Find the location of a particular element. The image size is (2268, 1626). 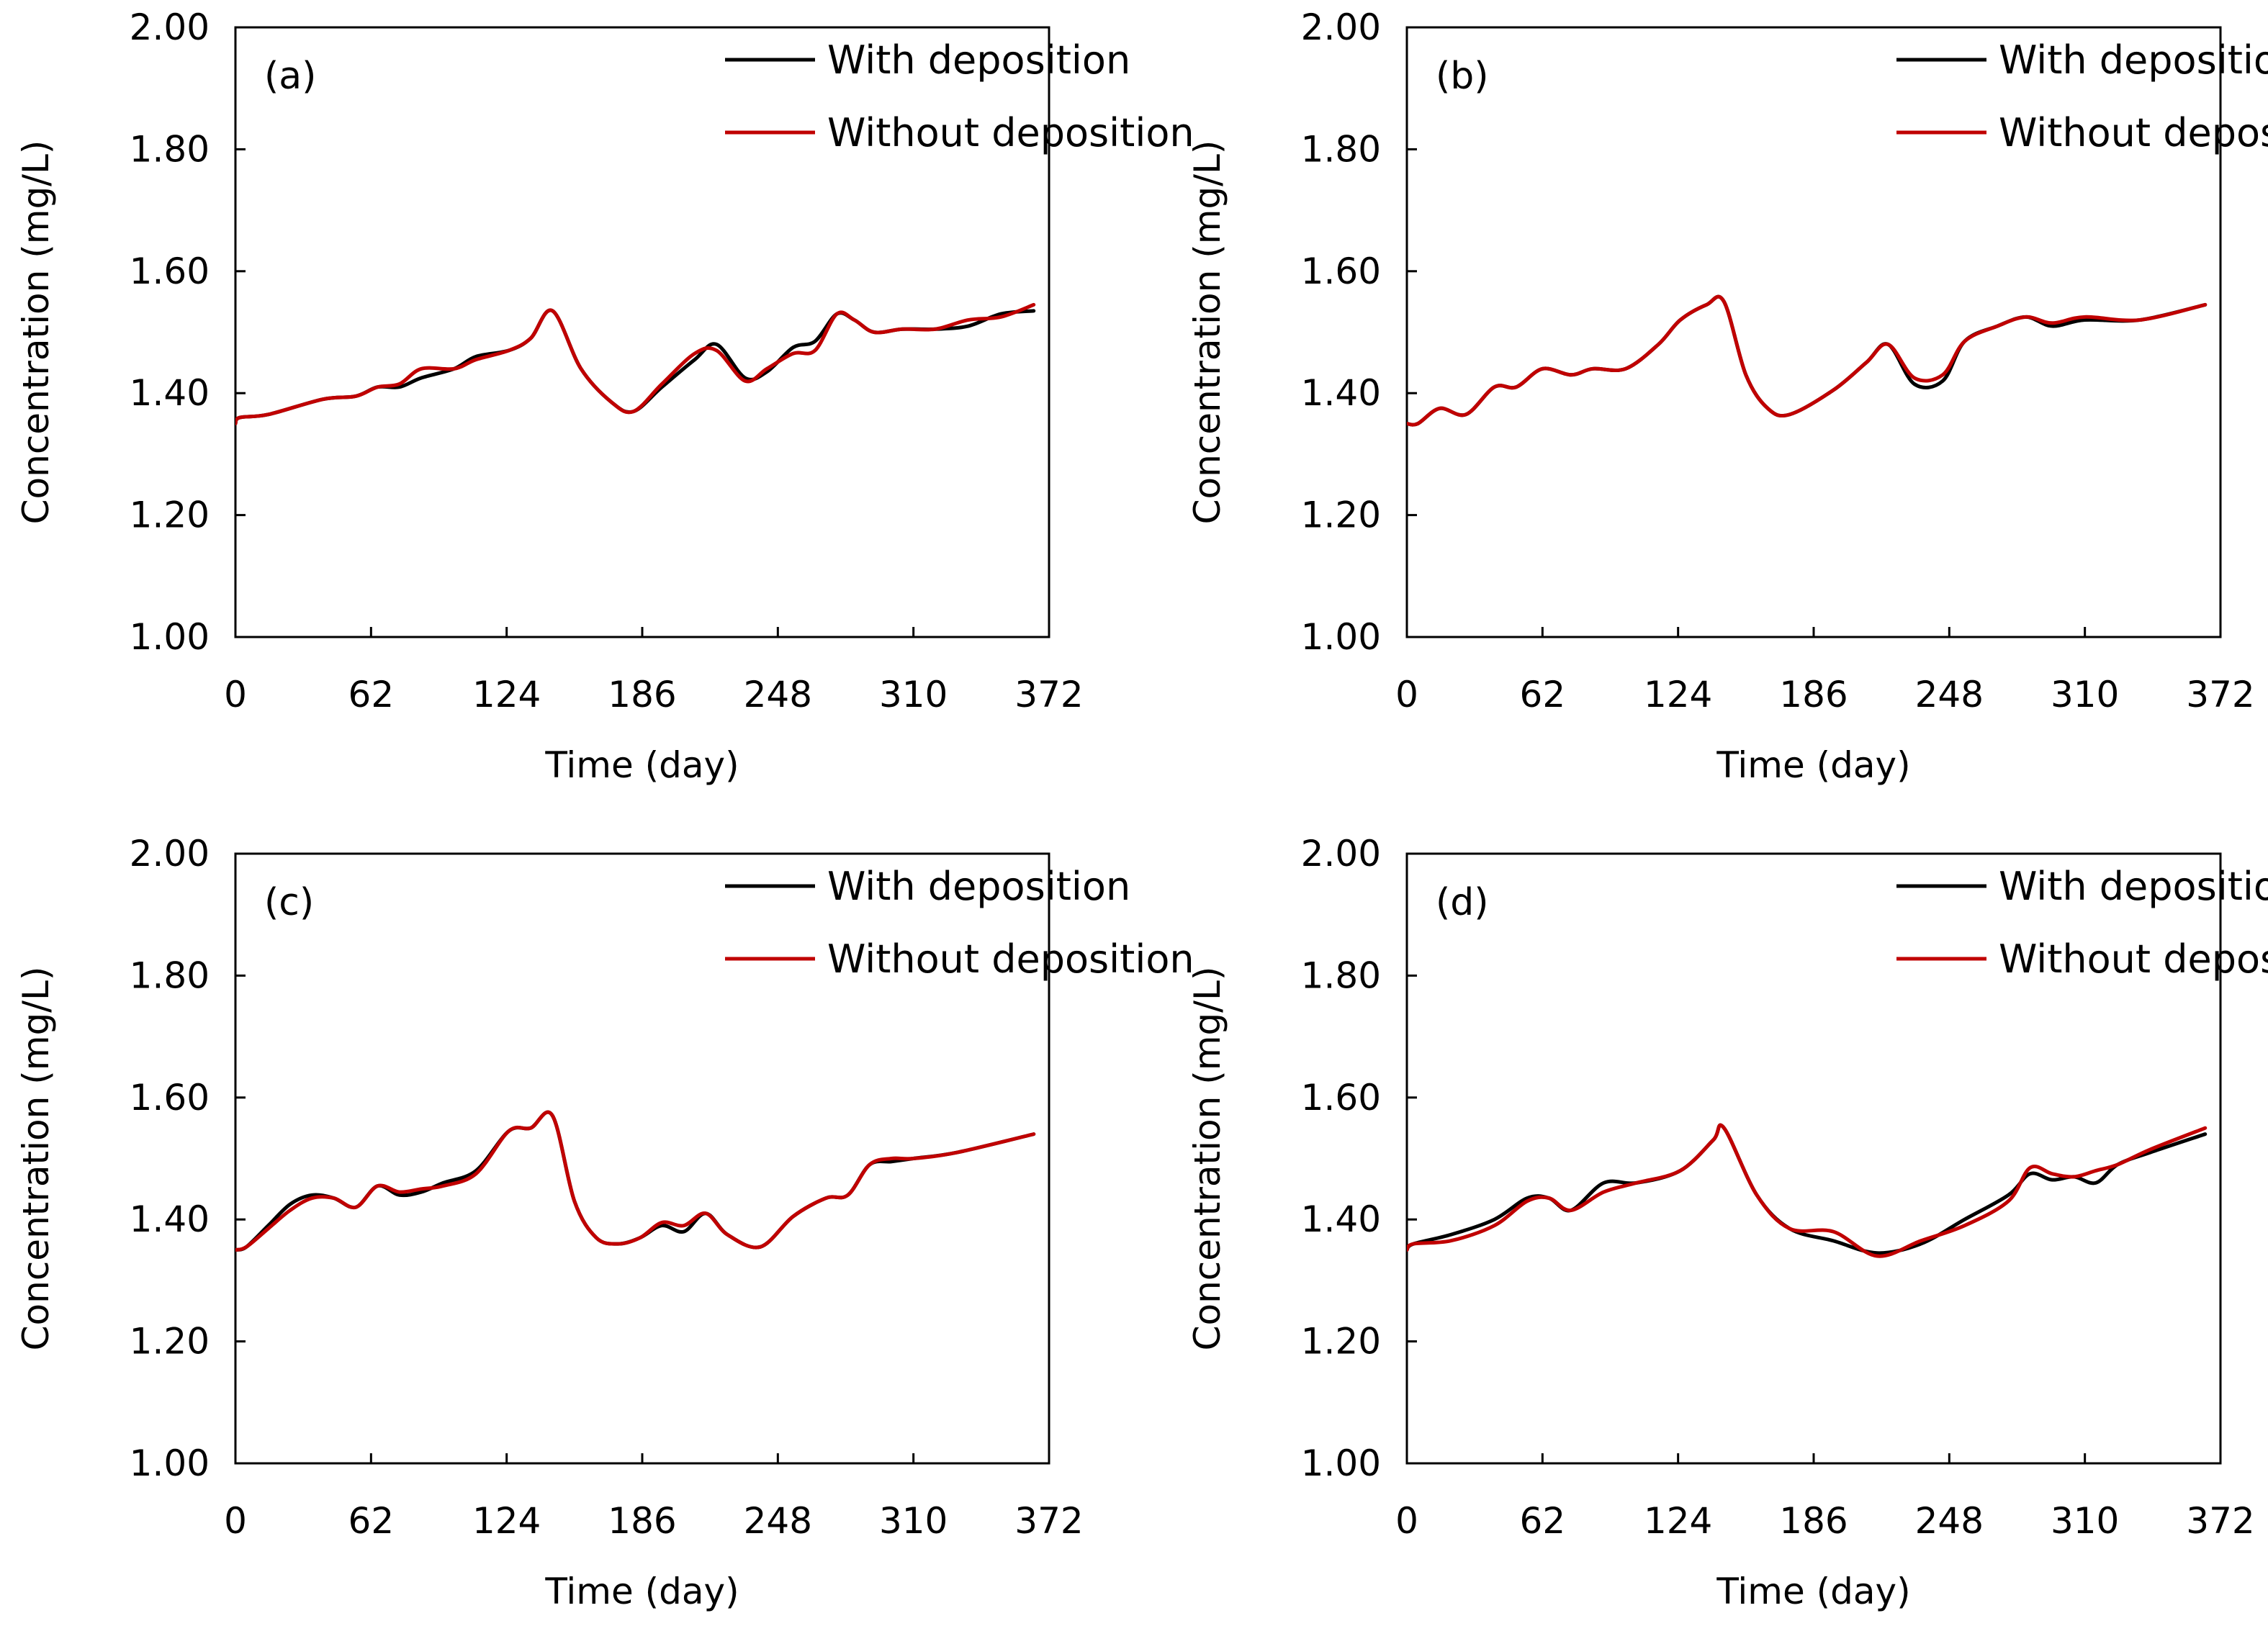

panel-label: (b) is located at coordinates (1462, 76).